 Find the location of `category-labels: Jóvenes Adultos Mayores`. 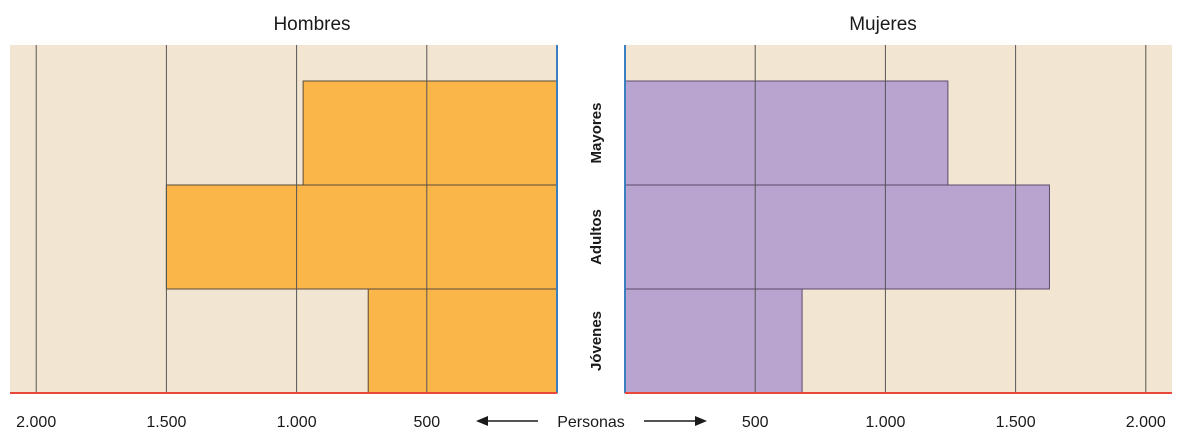

category-labels: Jóvenes Adultos Mayores is located at coordinates (596, 237).